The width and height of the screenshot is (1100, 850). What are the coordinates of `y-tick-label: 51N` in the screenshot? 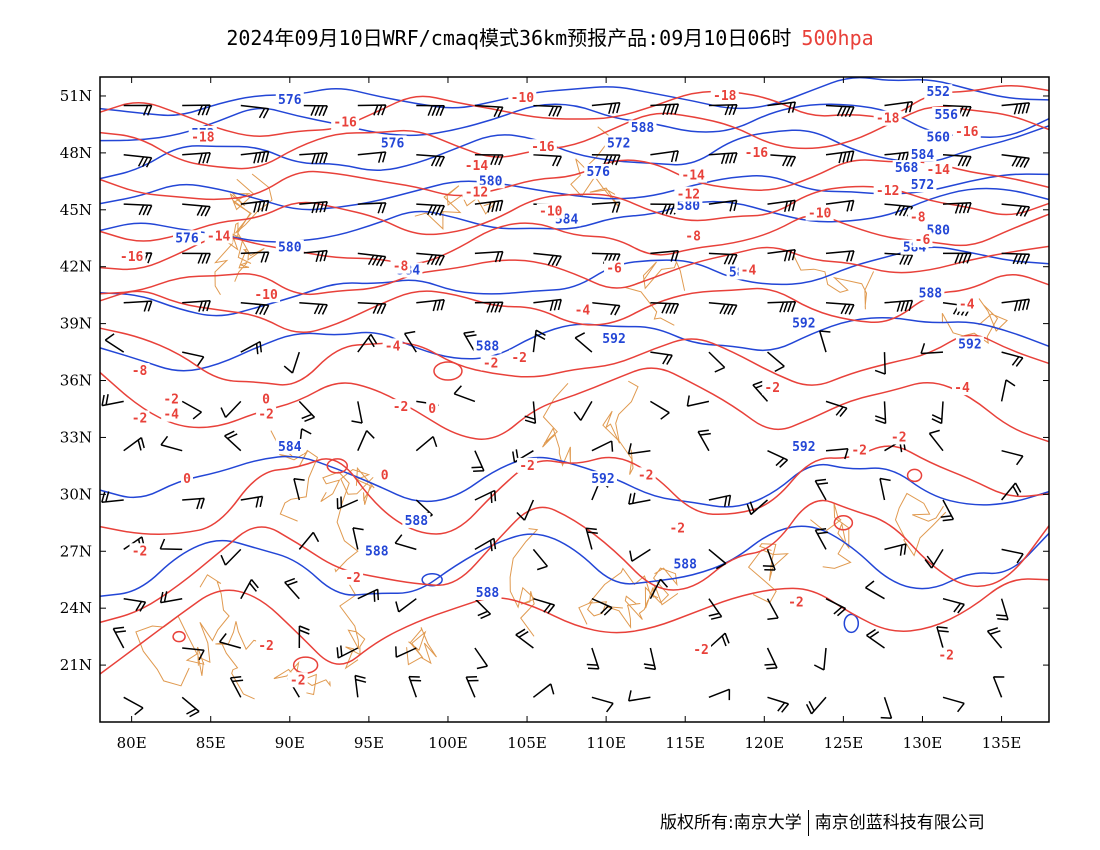 It's located at (76, 96).